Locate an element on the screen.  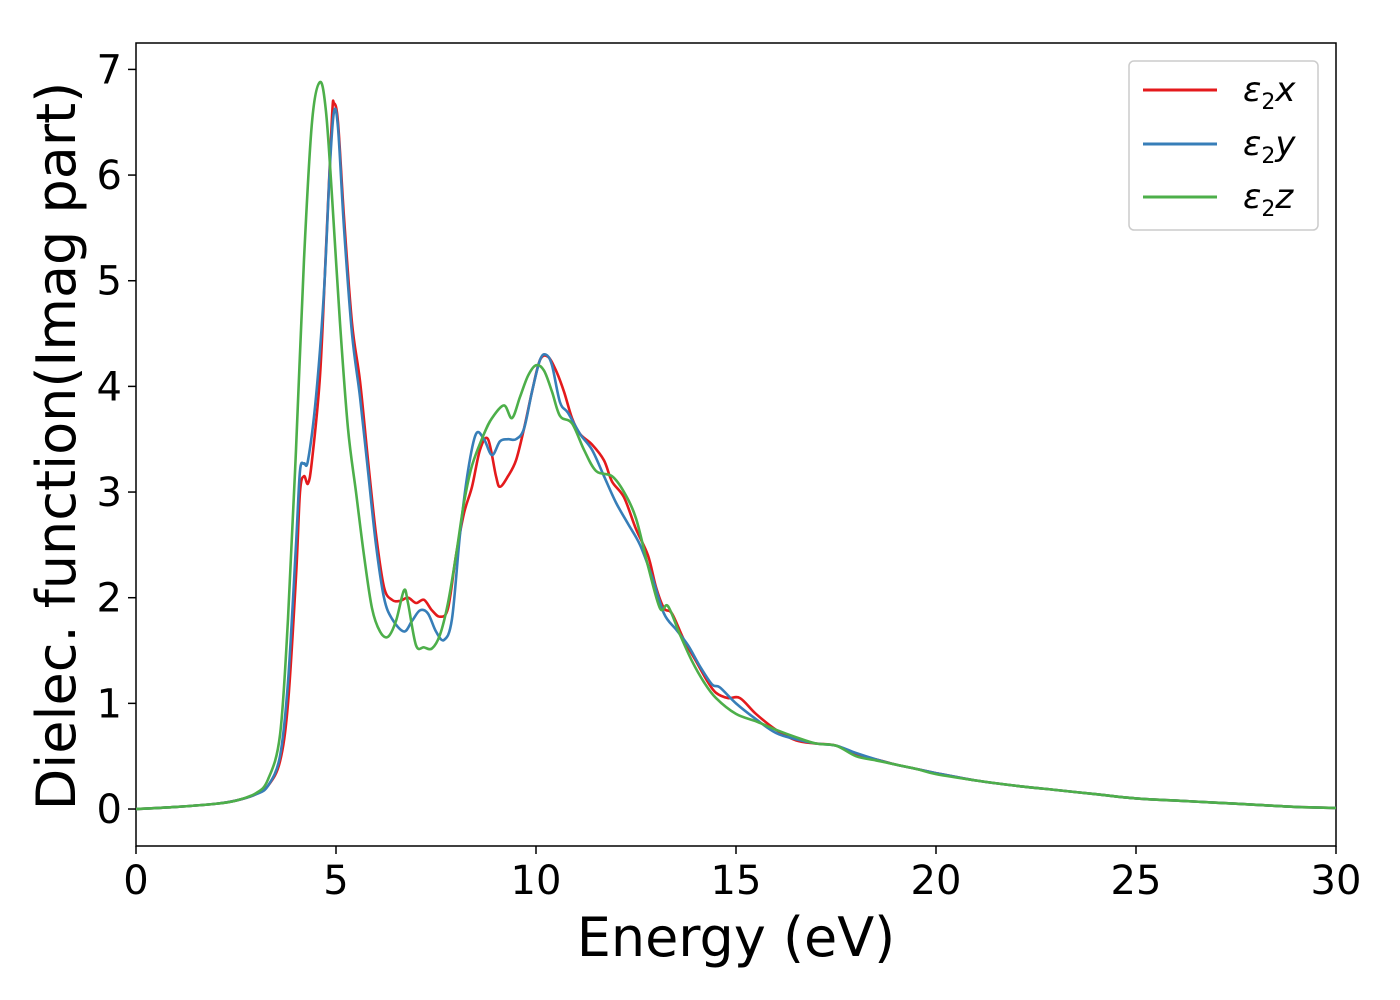
y-tick-label: 4 is located at coordinates (109, 387).